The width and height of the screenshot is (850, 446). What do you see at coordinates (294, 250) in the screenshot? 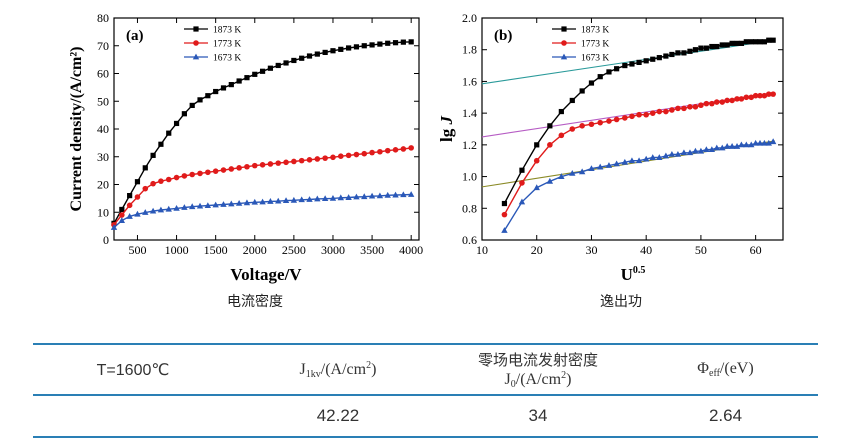
I see `x-tick-label: 2500` at bounding box center [294, 250].